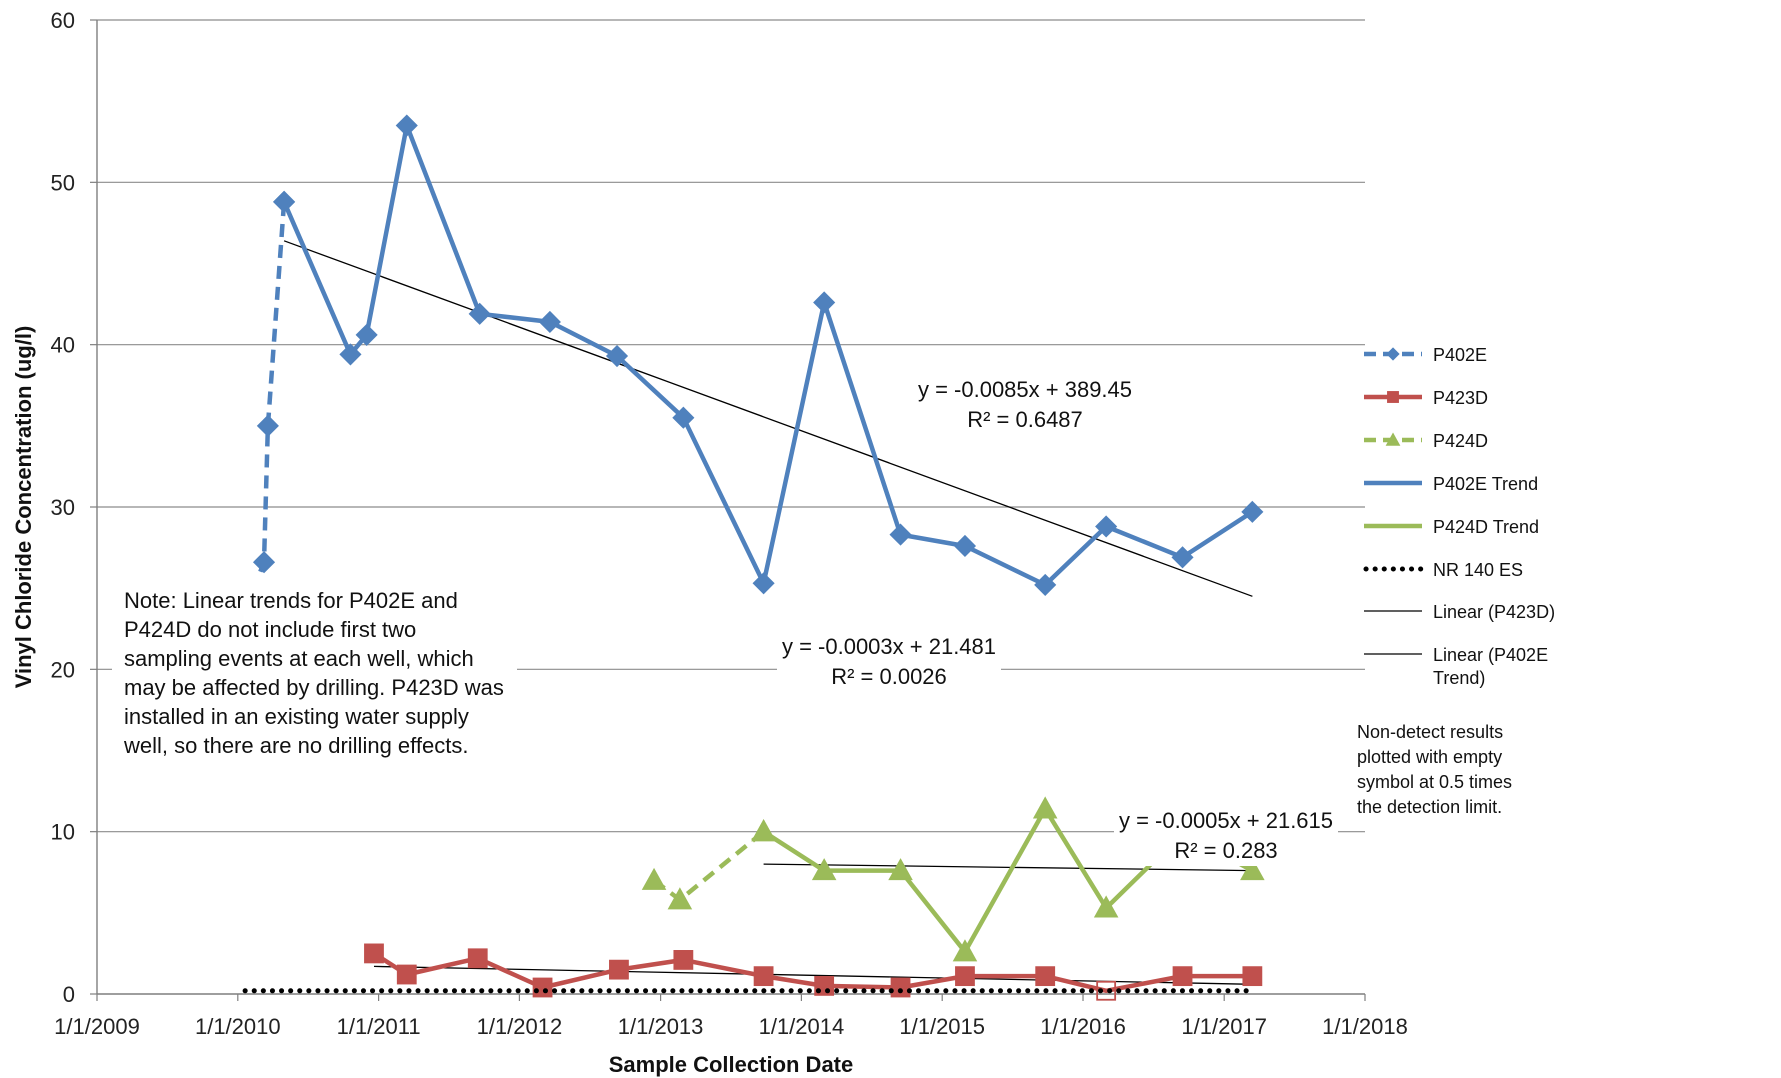  I want to click on r-squared-text: R² = 0.0026, so click(889, 676).